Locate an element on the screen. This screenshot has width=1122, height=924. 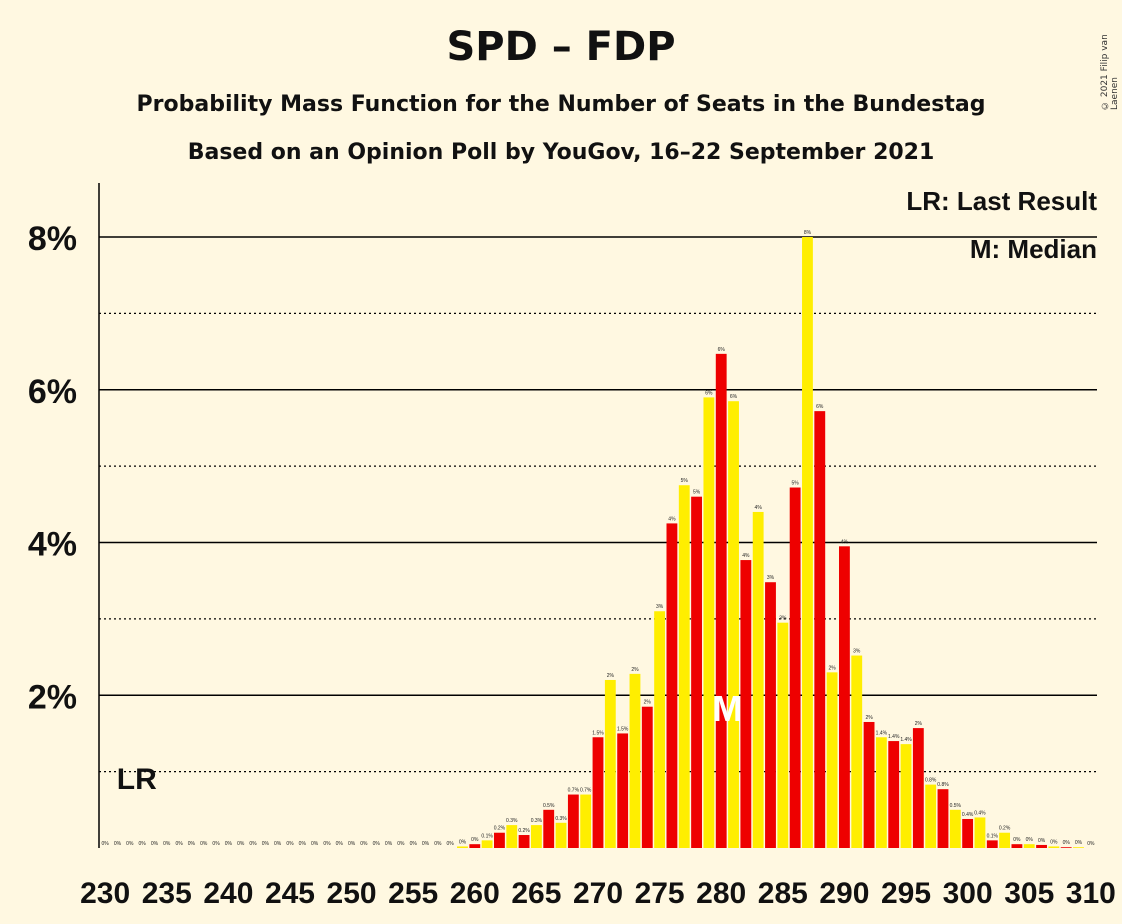
bar-label-seat-237: 0% is located at coordinates (192, 844).